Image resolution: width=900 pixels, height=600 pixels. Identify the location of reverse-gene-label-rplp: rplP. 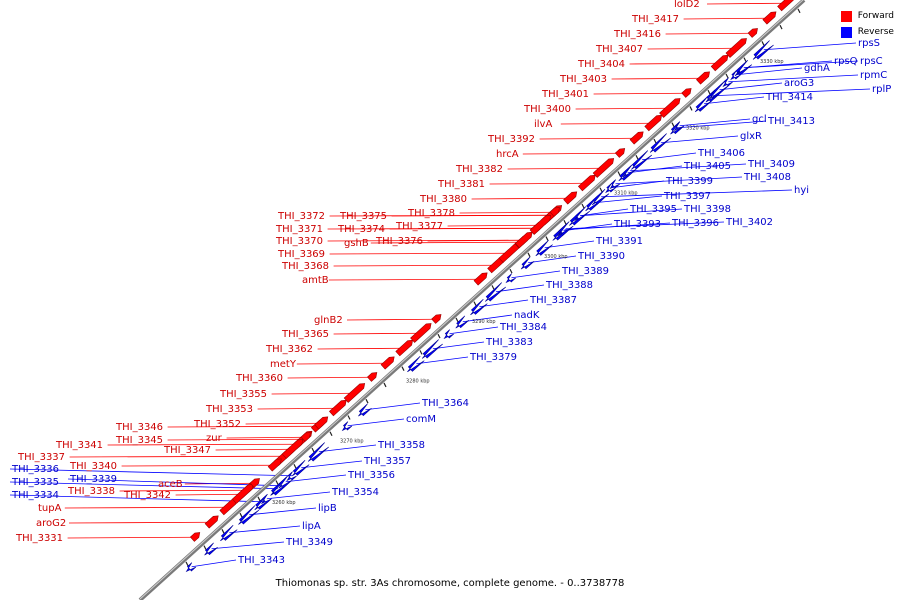
(881, 89).